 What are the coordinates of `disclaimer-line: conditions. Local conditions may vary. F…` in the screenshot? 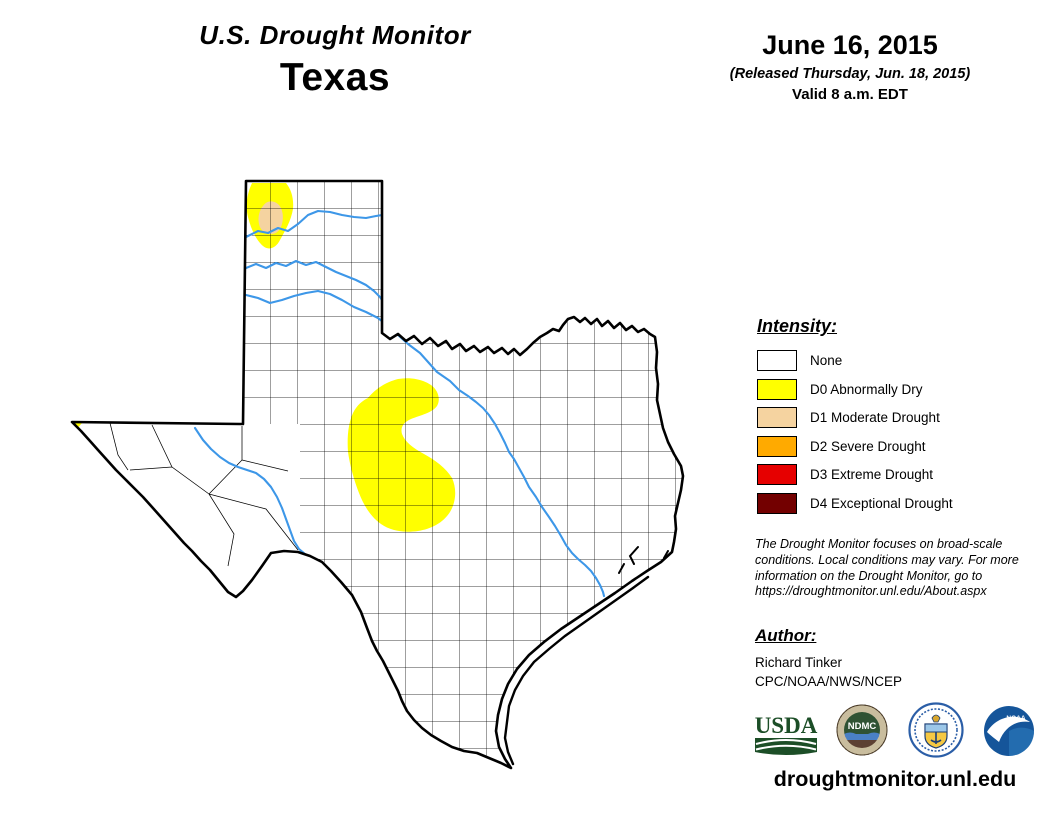 It's located at (887, 559).